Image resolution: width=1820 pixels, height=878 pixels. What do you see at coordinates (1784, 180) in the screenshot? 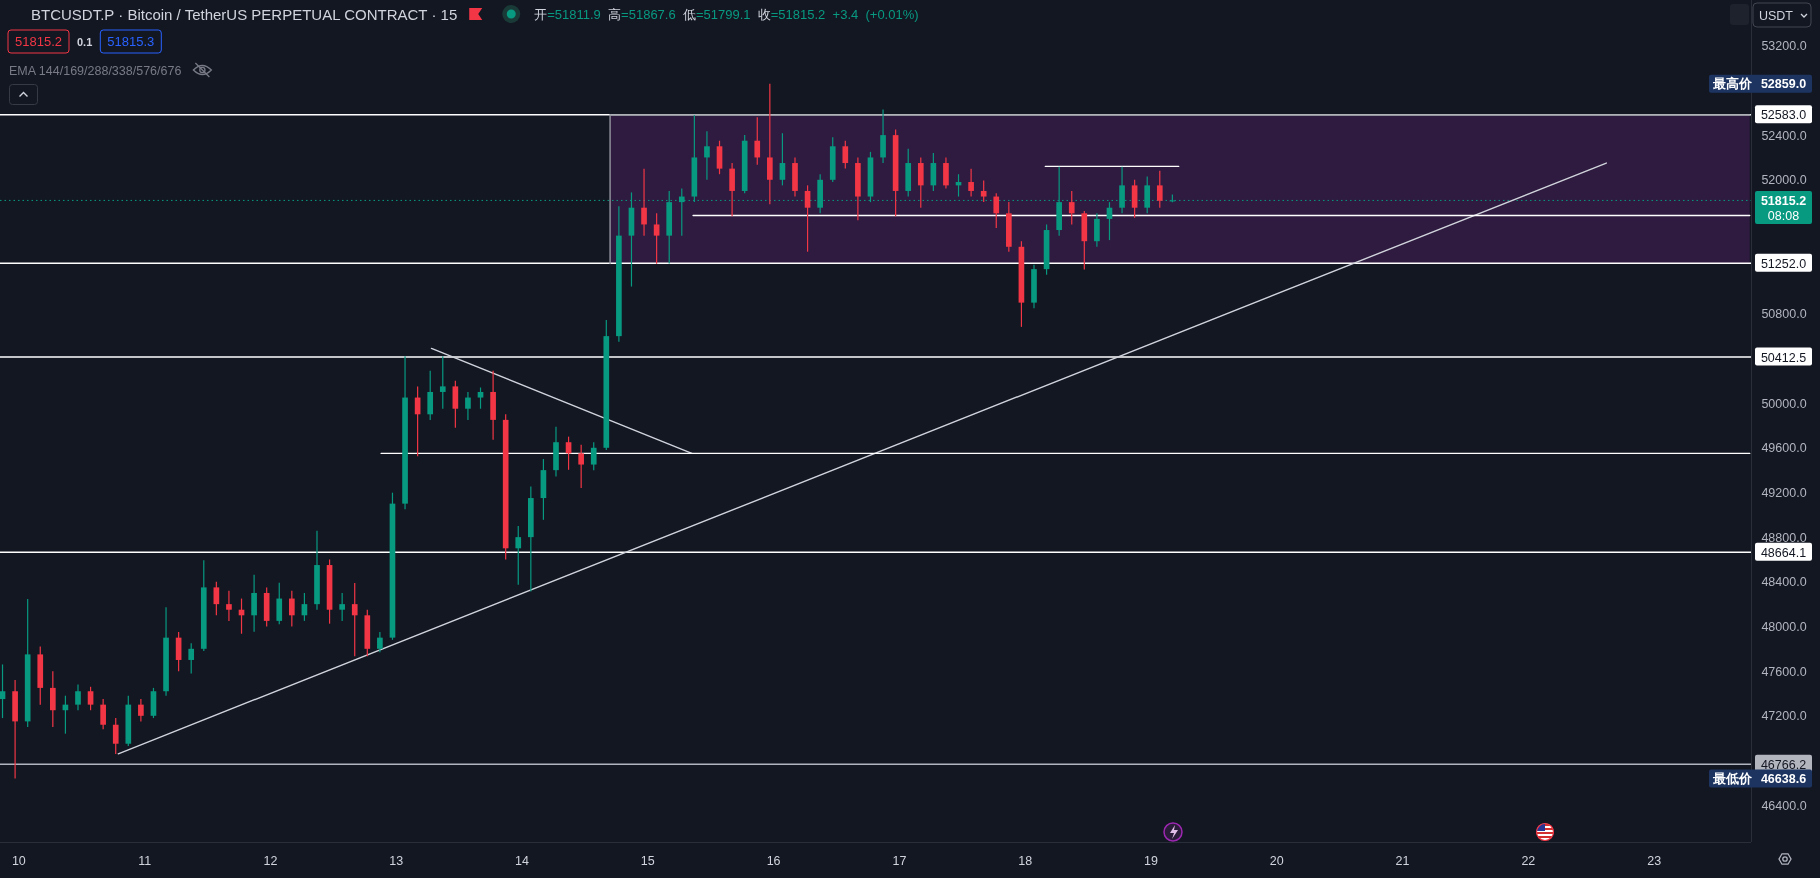
I see `y-tick-label: 52000.0` at bounding box center [1784, 180].